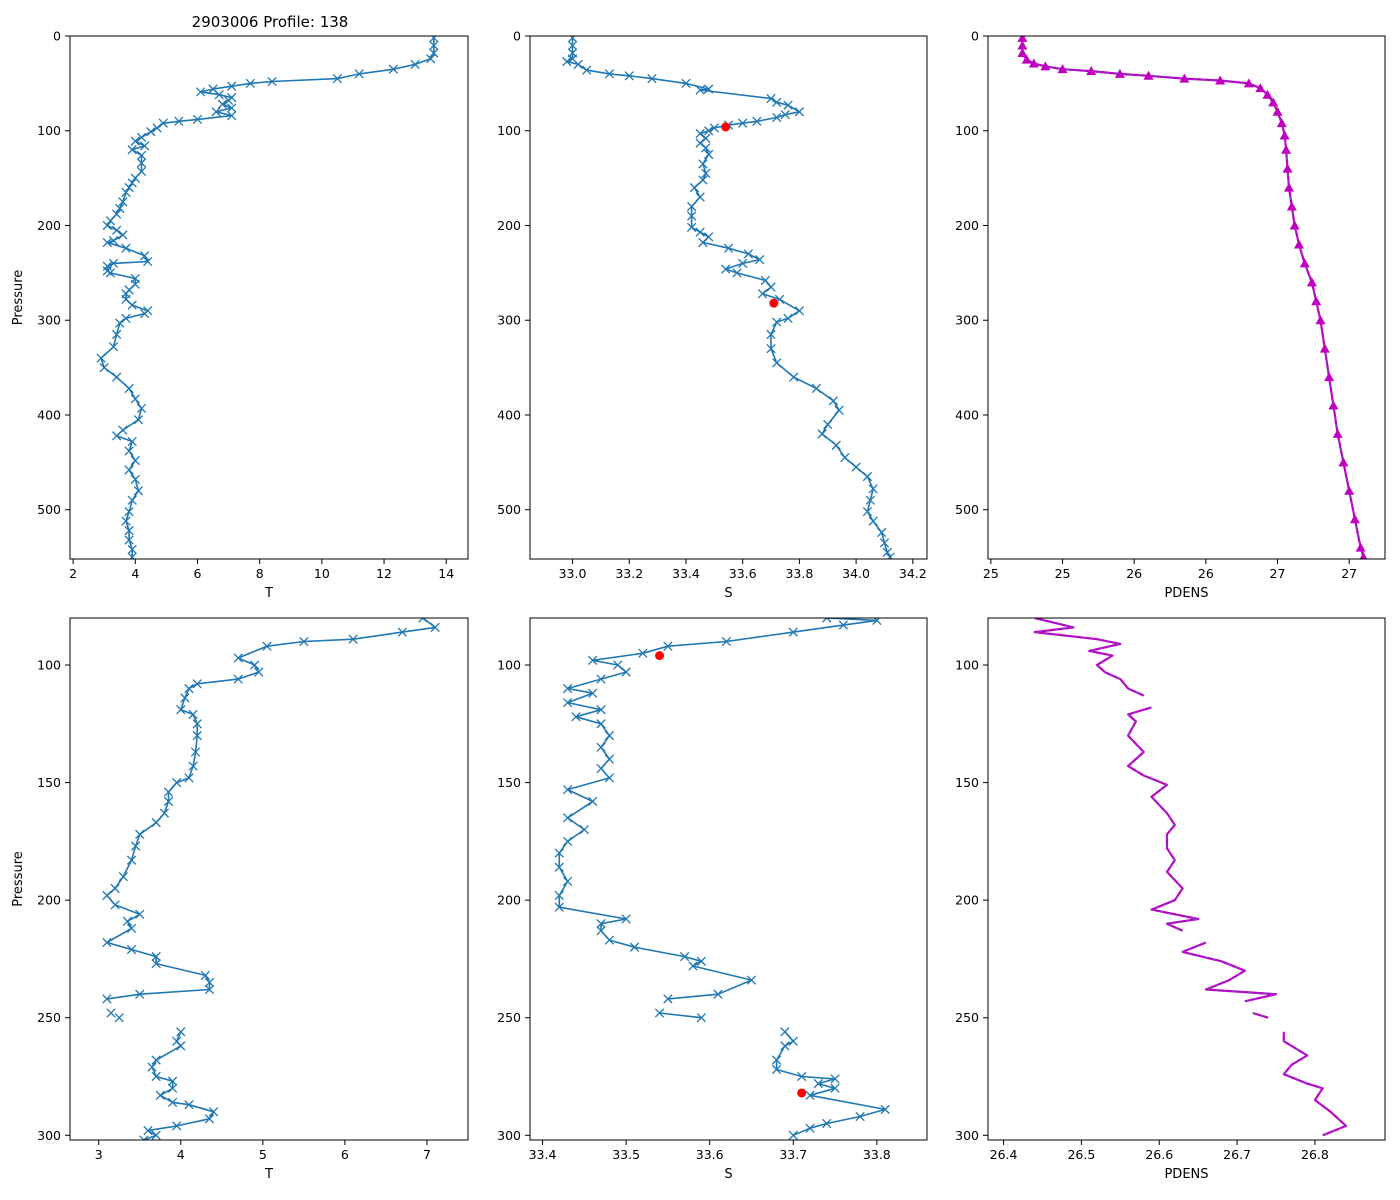 The width and height of the screenshot is (1400, 1200). I want to click on x-tick-label: 2, so click(73, 573).